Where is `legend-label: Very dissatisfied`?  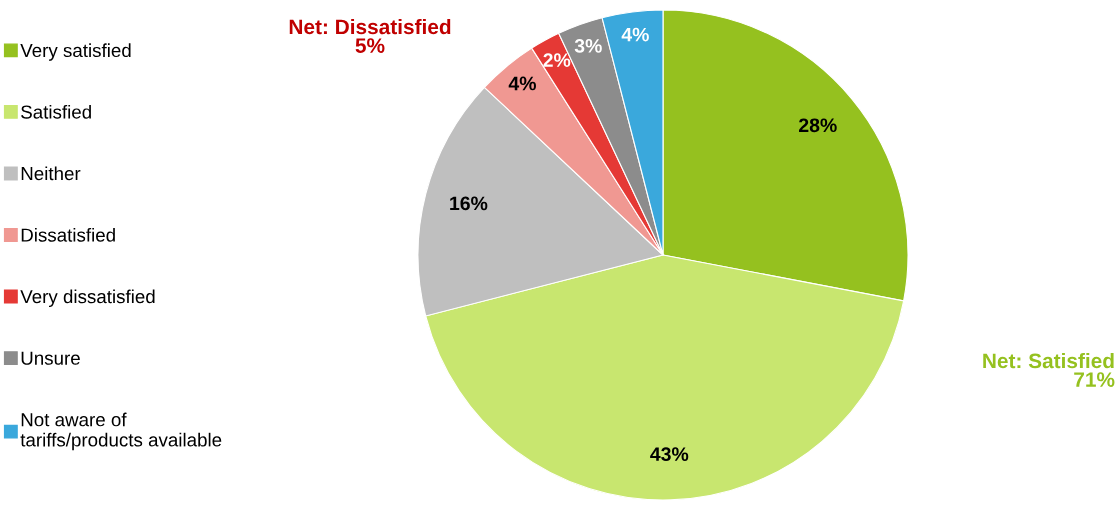 legend-label: Very dissatisfied is located at coordinates (87, 298).